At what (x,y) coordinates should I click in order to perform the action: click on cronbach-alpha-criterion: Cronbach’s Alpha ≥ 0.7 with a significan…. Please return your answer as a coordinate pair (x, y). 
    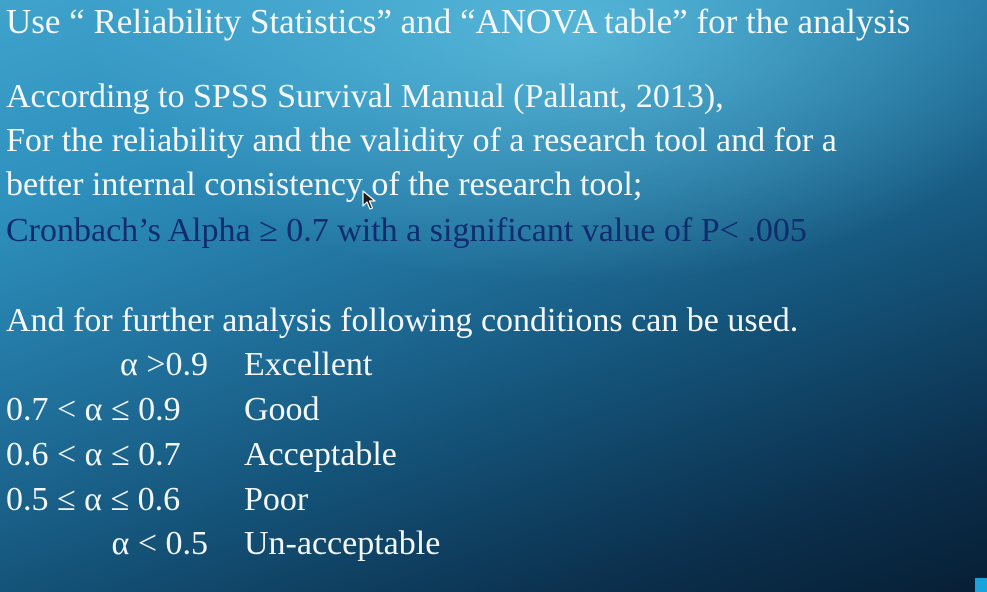
    Looking at the image, I should click on (406, 230).